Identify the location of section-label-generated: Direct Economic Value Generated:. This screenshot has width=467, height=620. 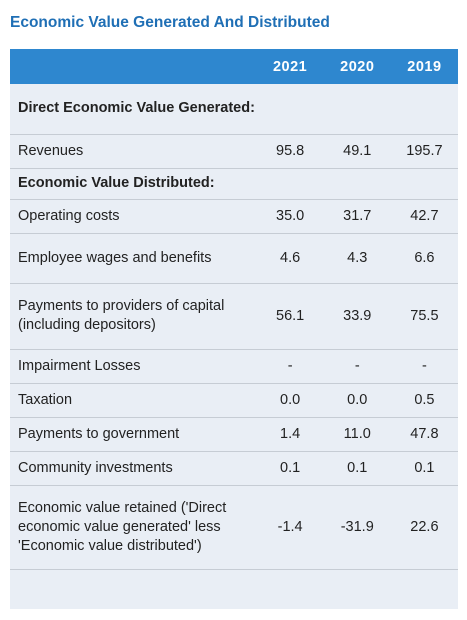
(234, 109).